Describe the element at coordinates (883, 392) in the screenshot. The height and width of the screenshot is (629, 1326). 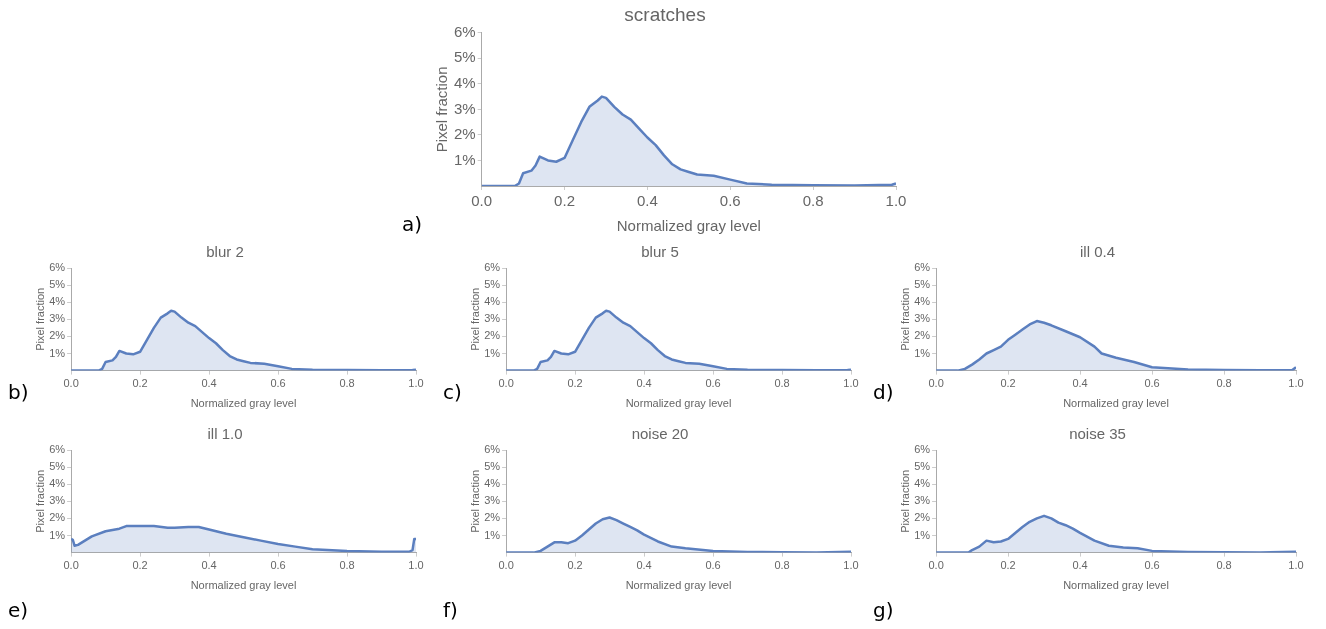
I see `text: d)` at that location.